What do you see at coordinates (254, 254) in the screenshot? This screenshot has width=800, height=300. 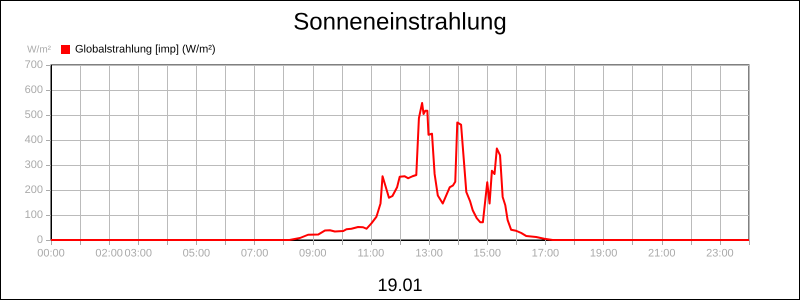 I see `x-tick-label: 07:00` at bounding box center [254, 254].